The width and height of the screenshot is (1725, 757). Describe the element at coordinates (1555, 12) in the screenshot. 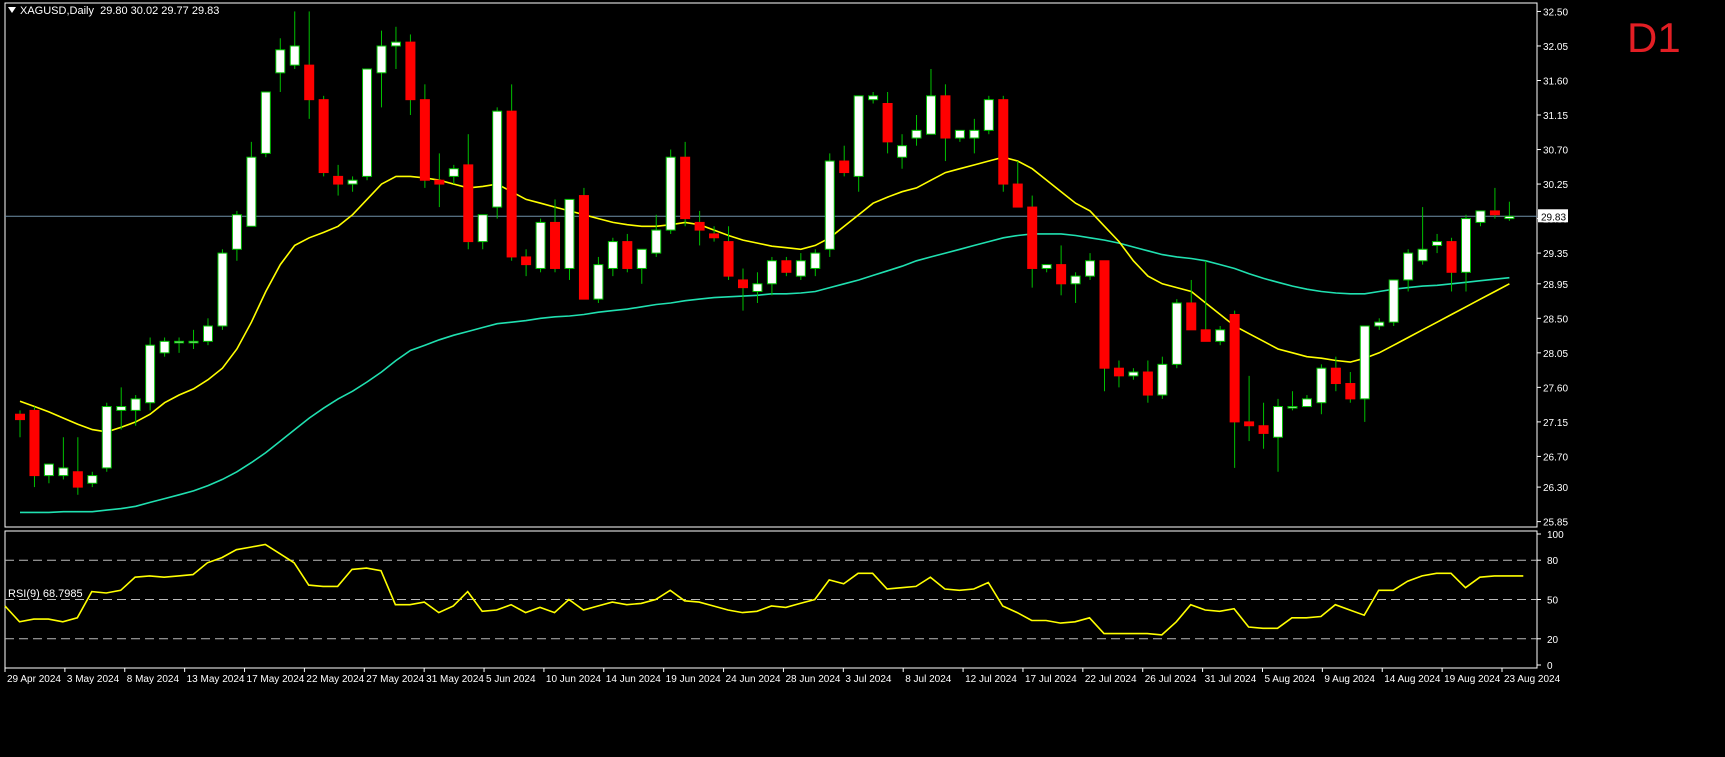

I see `price-axis-label: 32.50` at that location.